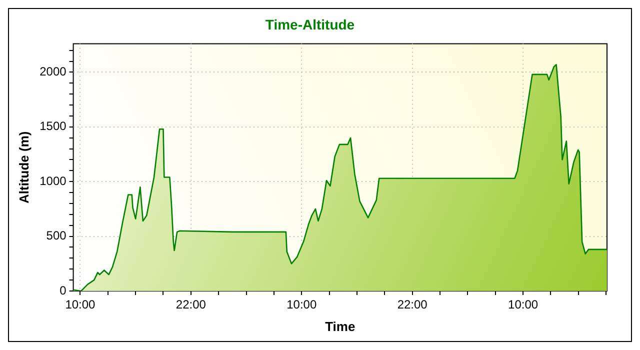  I want to click on x-axis-title: Time, so click(340, 326).